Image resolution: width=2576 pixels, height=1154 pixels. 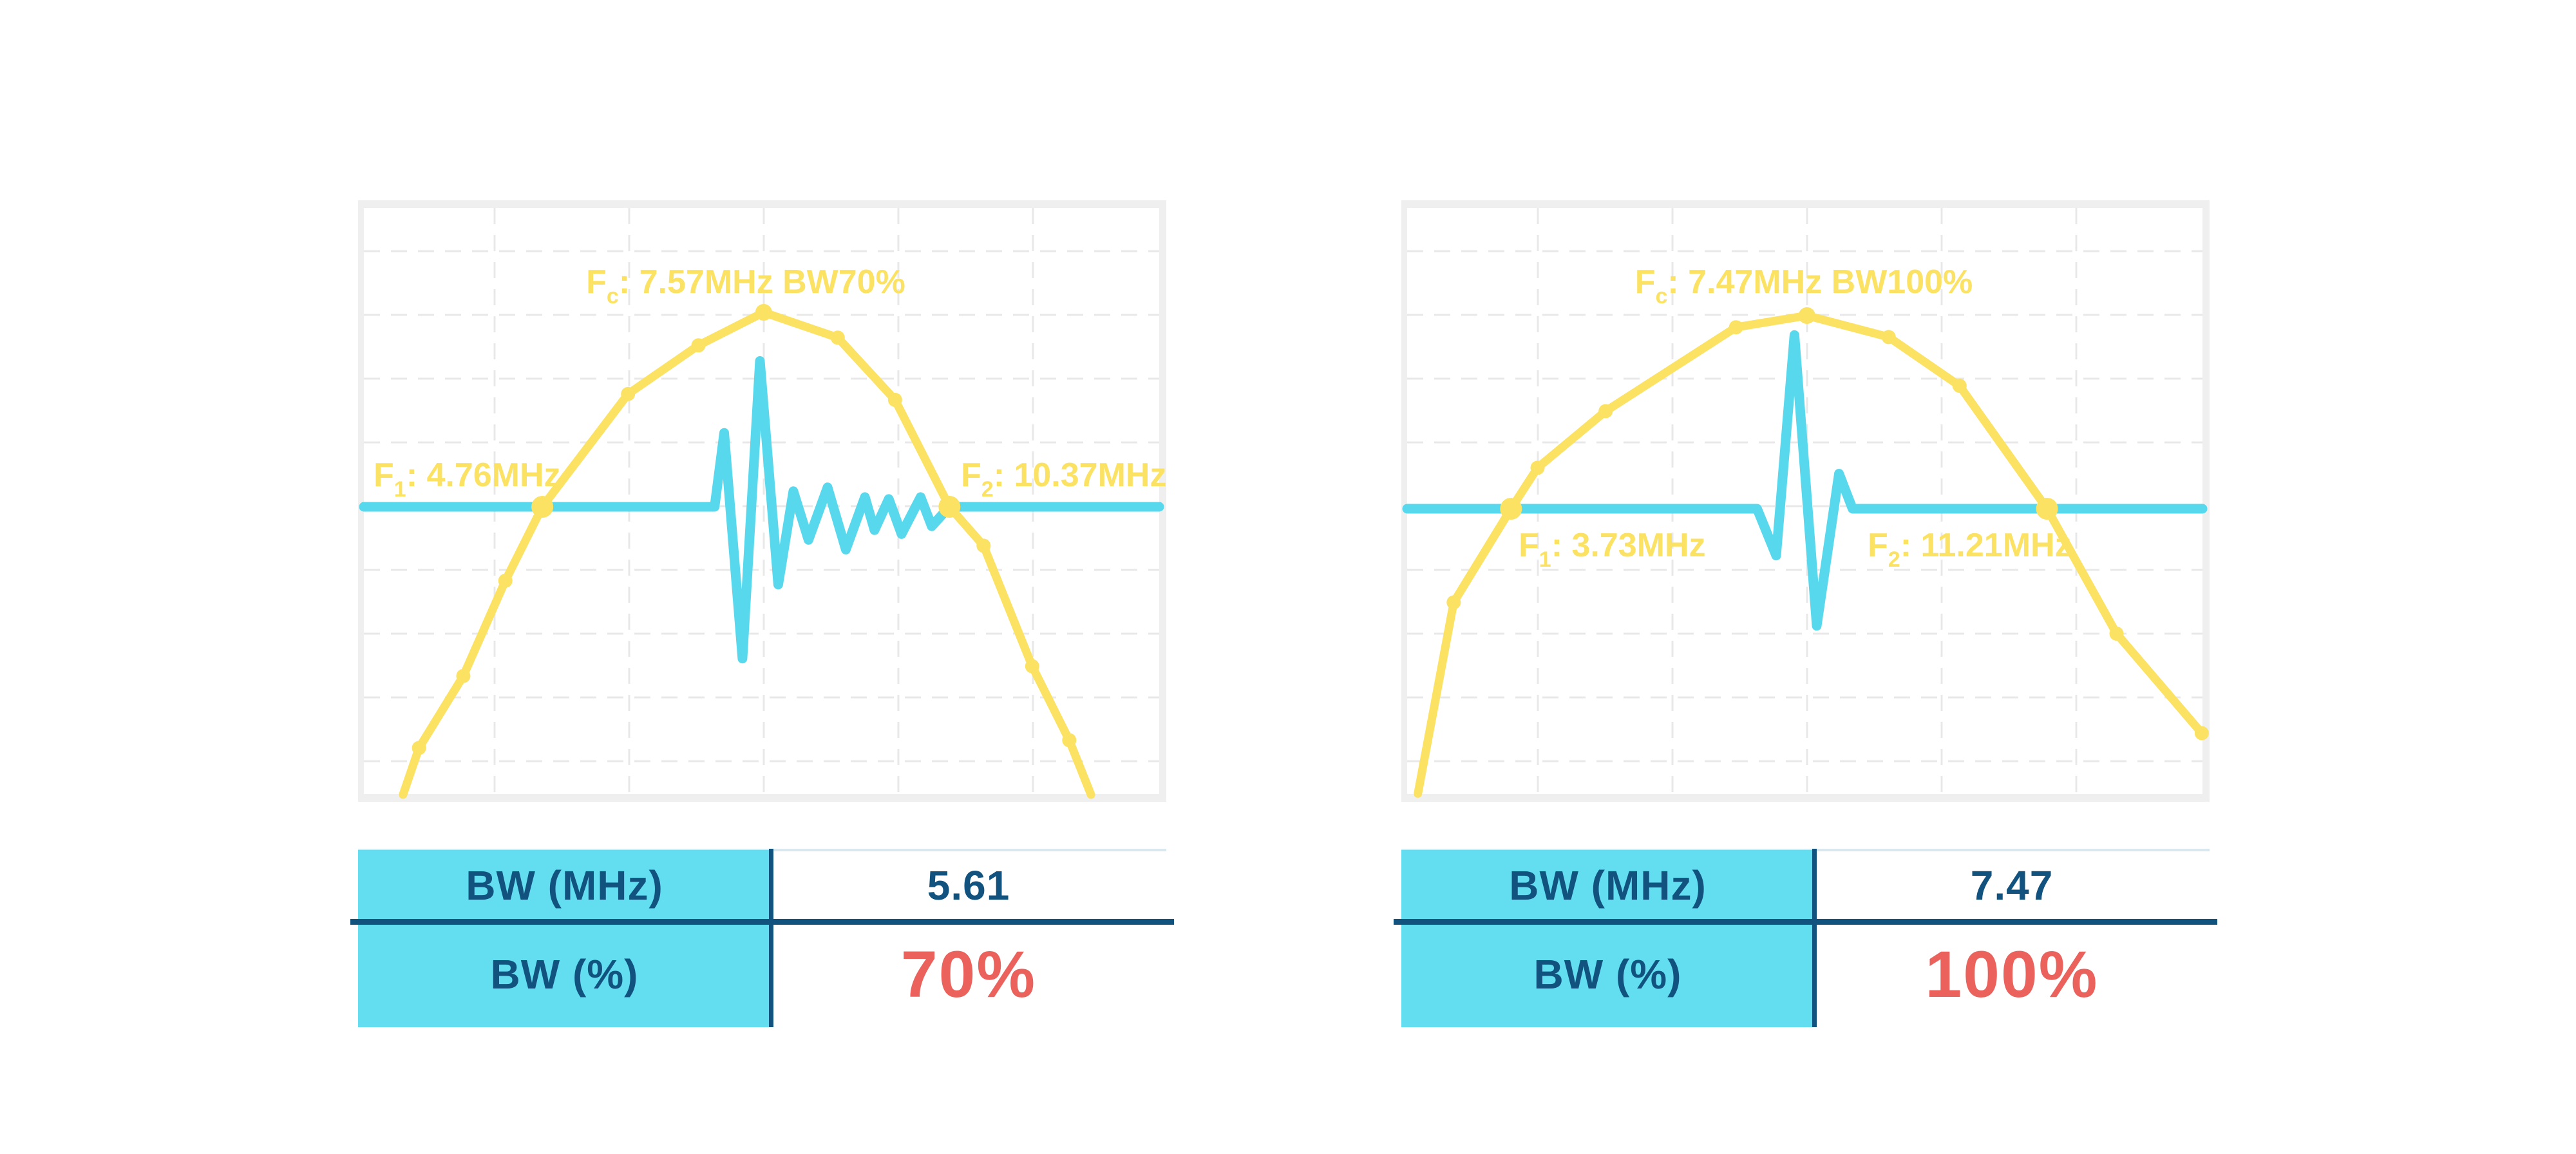 I want to click on f2-annotation: F2: 11.21MHz, so click(x=1970, y=549).